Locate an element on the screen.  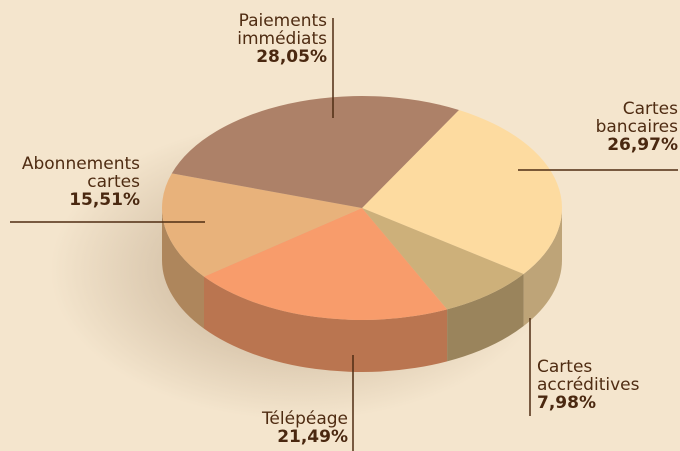
slice-label: Cartes accréditives 7,98% is located at coordinates (607, 385).